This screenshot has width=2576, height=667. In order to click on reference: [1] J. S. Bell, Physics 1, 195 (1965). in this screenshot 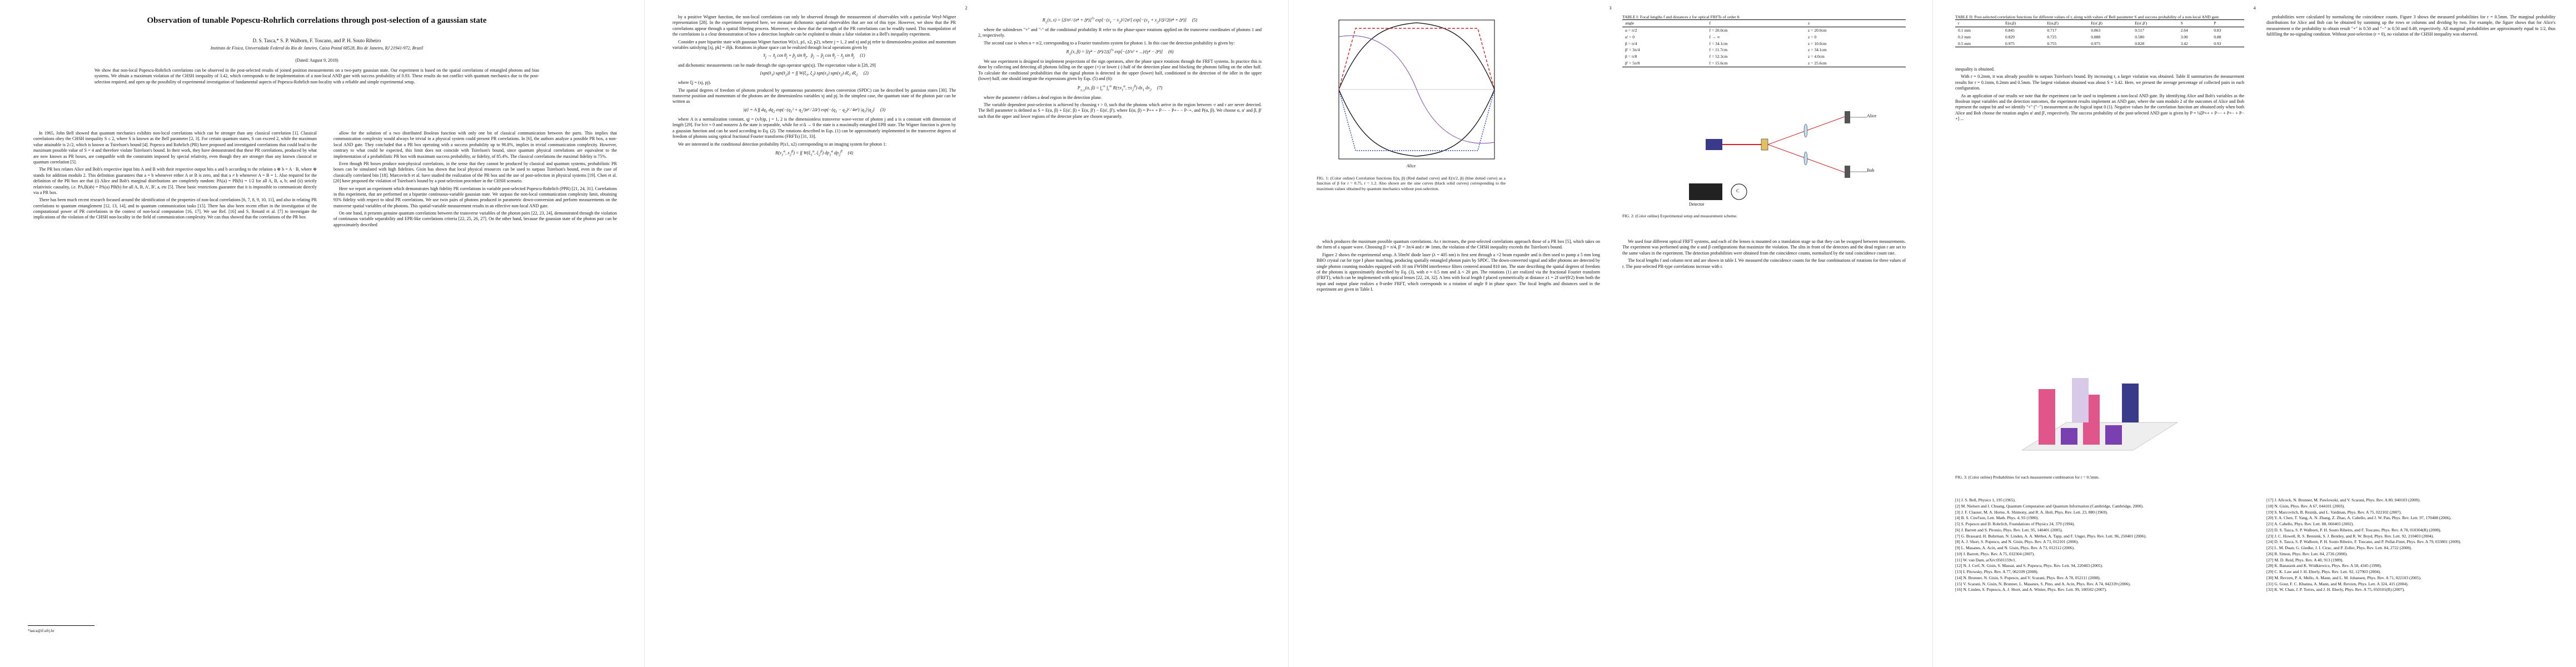, I will do `click(1985, 499)`.